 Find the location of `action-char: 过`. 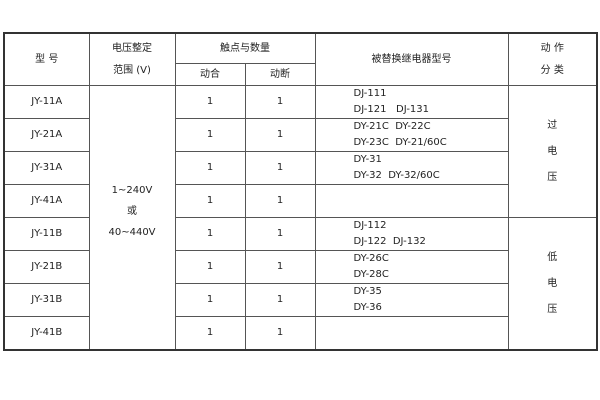

action-char: 过 is located at coordinates (552, 125).